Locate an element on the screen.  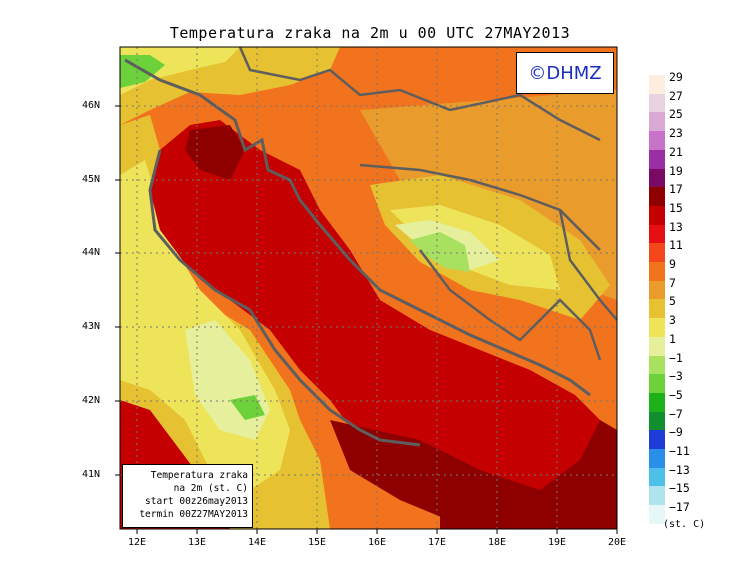
lon-label: 16E is located at coordinates (377, 542).